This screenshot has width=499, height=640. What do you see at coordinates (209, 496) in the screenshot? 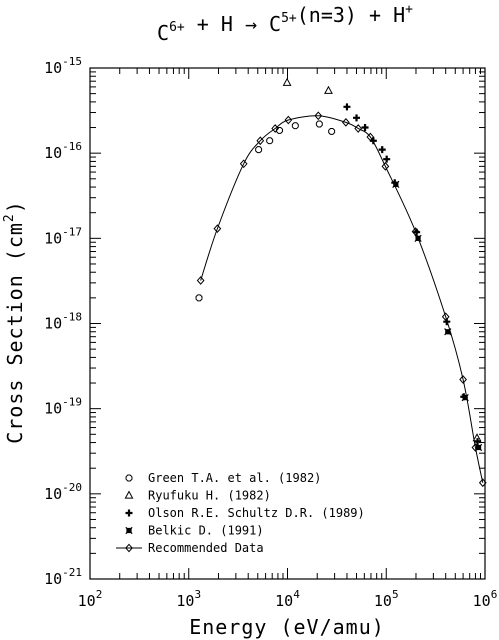
I see `legend-label: Ryufuku H. (1982)` at bounding box center [209, 496].